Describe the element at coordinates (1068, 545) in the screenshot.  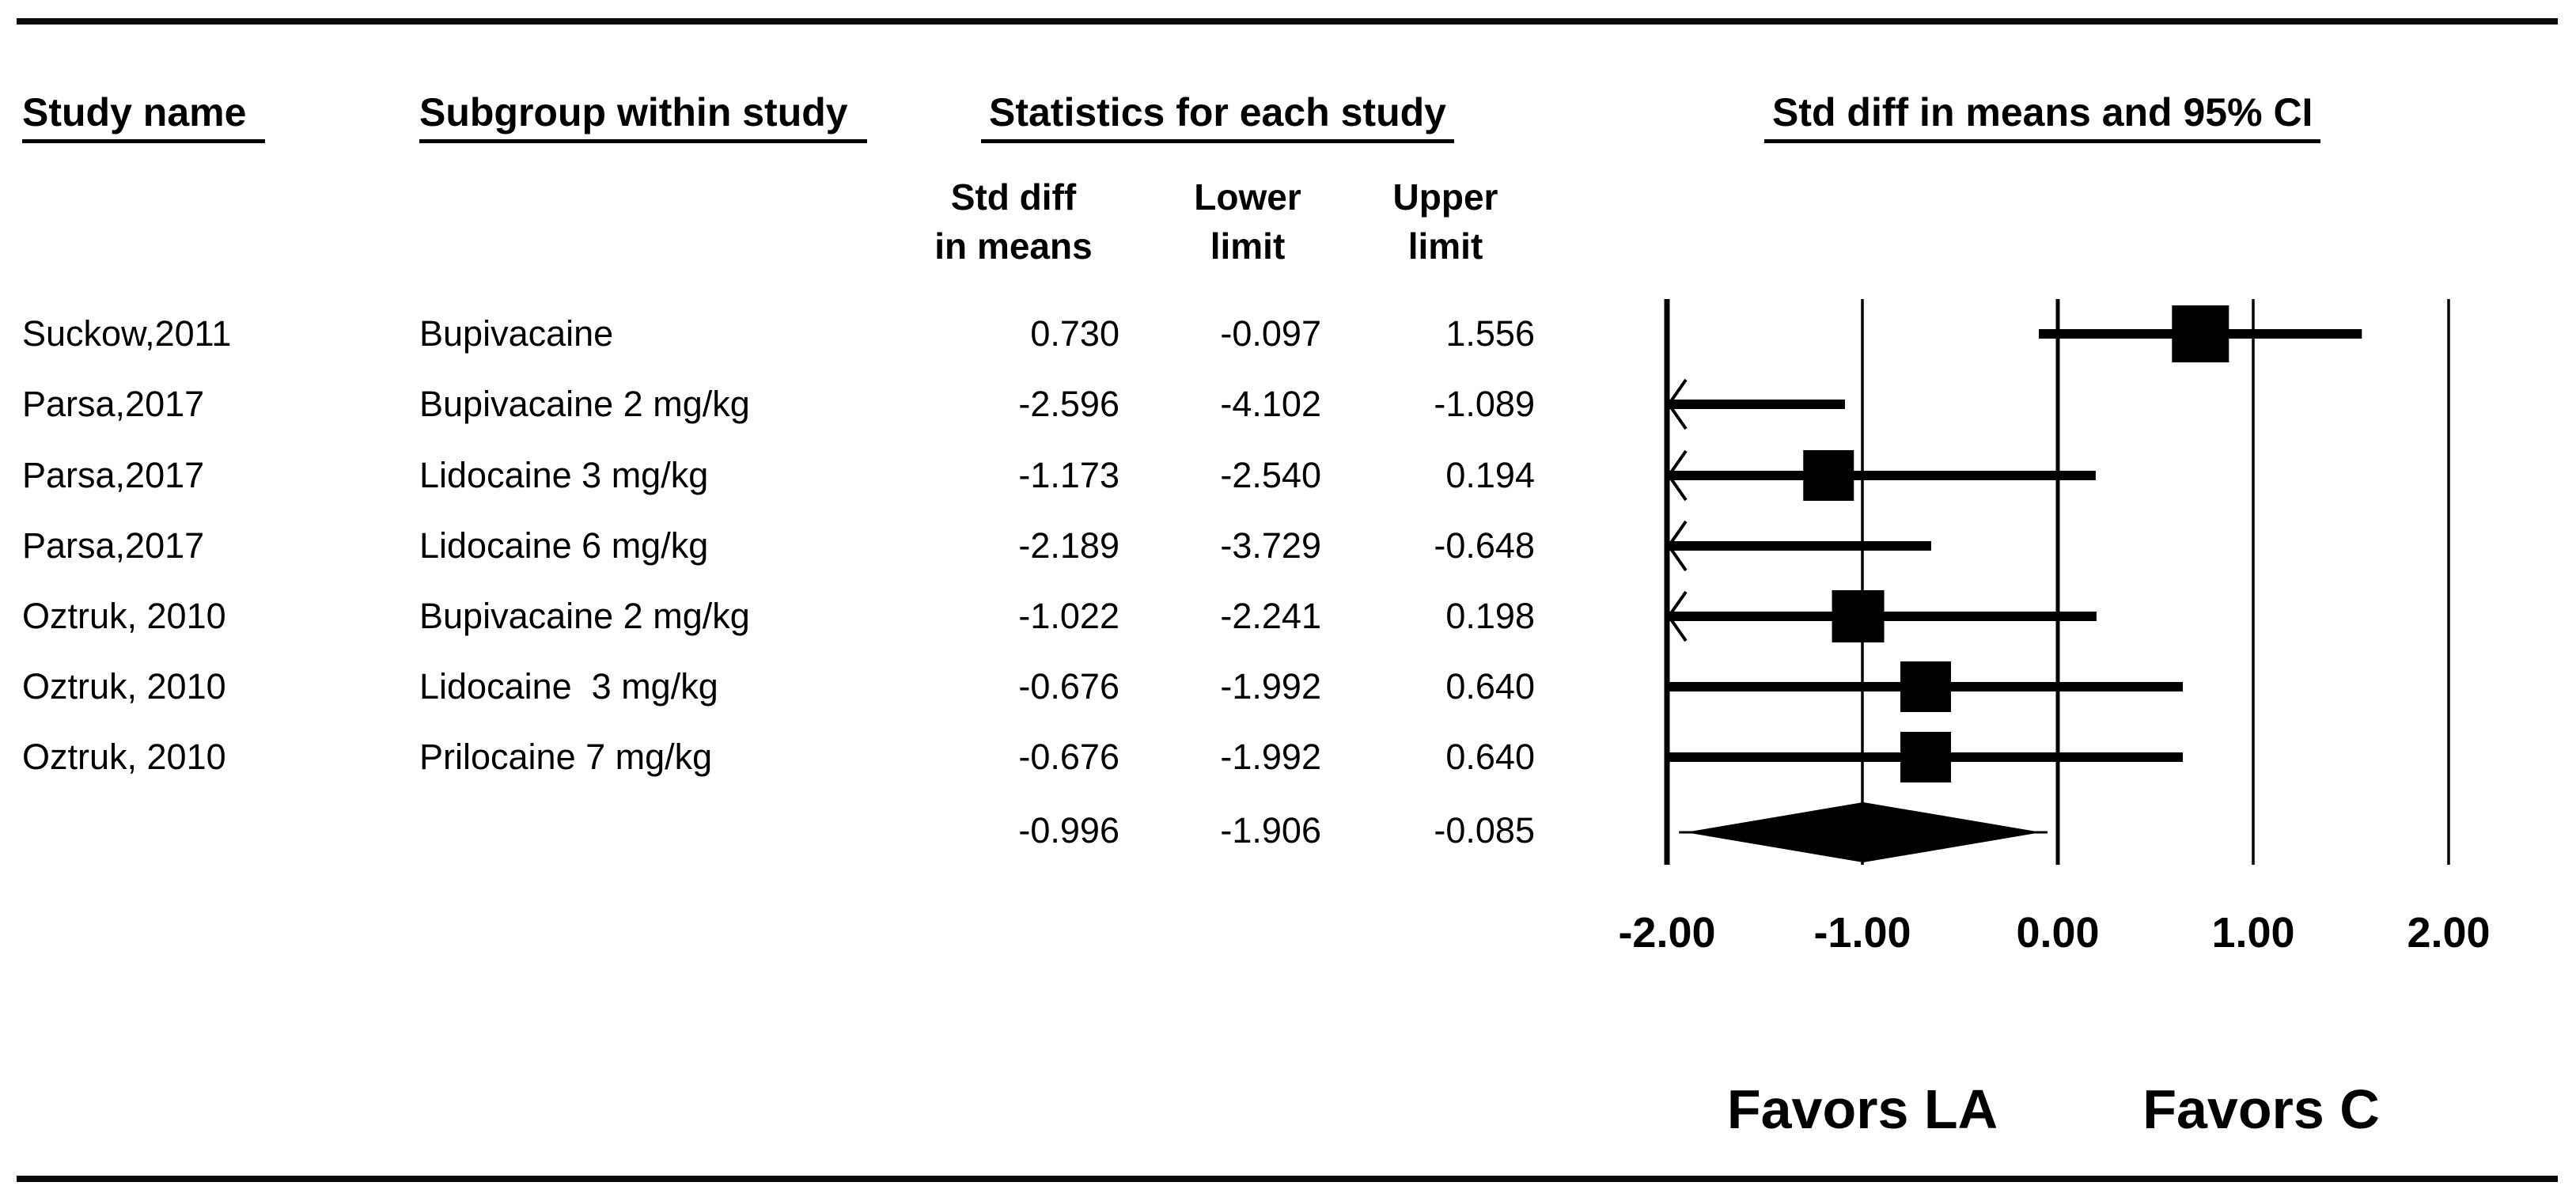
I see `std-diff-cell: -2.189` at that location.